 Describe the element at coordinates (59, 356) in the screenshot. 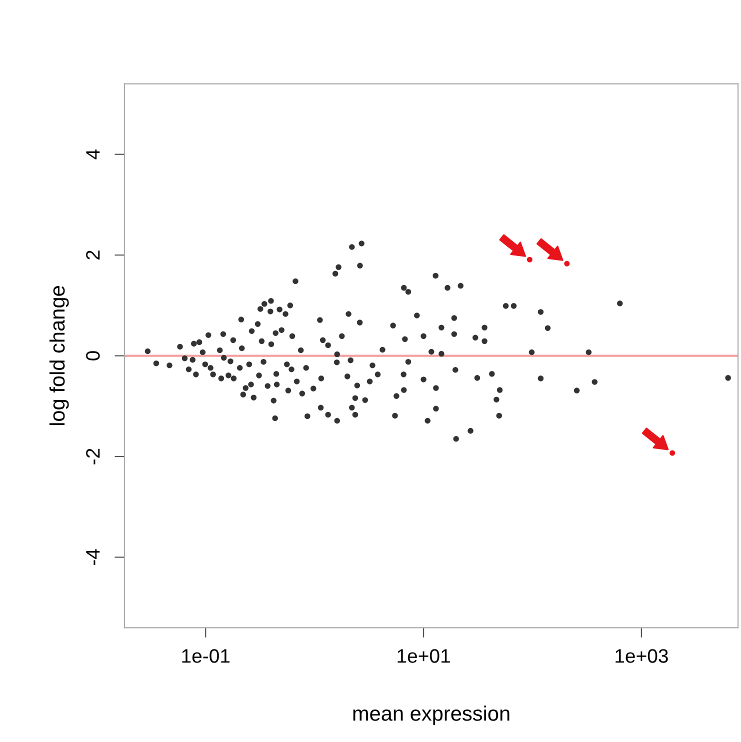

I see `y-axis-title: log fold change` at that location.